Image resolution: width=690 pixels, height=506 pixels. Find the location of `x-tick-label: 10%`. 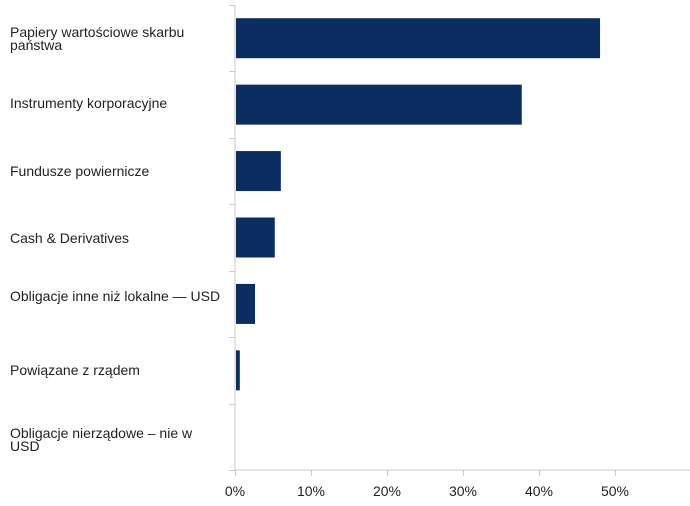

x-tick-label: 10% is located at coordinates (311, 491).